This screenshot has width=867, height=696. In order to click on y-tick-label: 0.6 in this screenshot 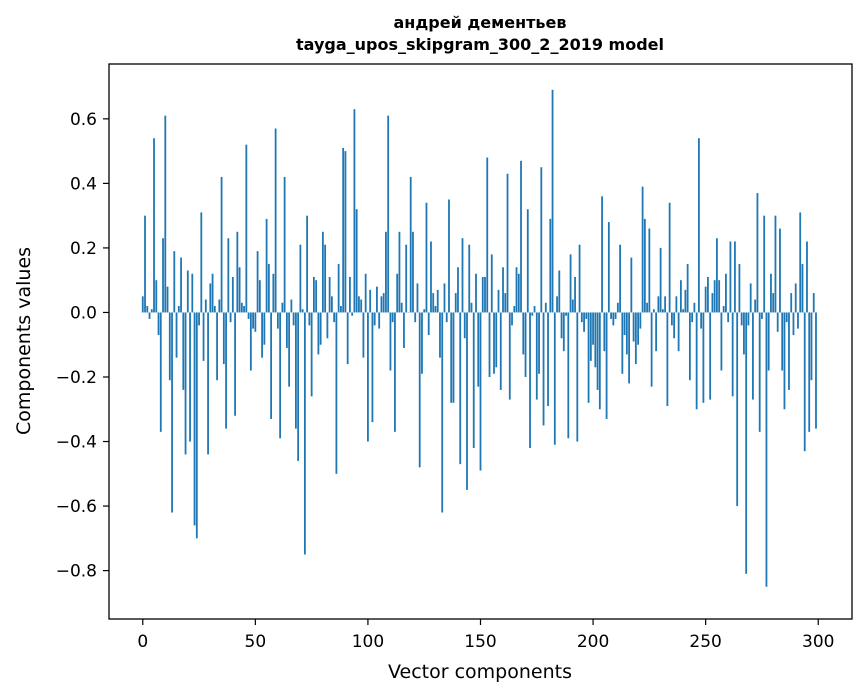, I will do `click(83, 120)`.